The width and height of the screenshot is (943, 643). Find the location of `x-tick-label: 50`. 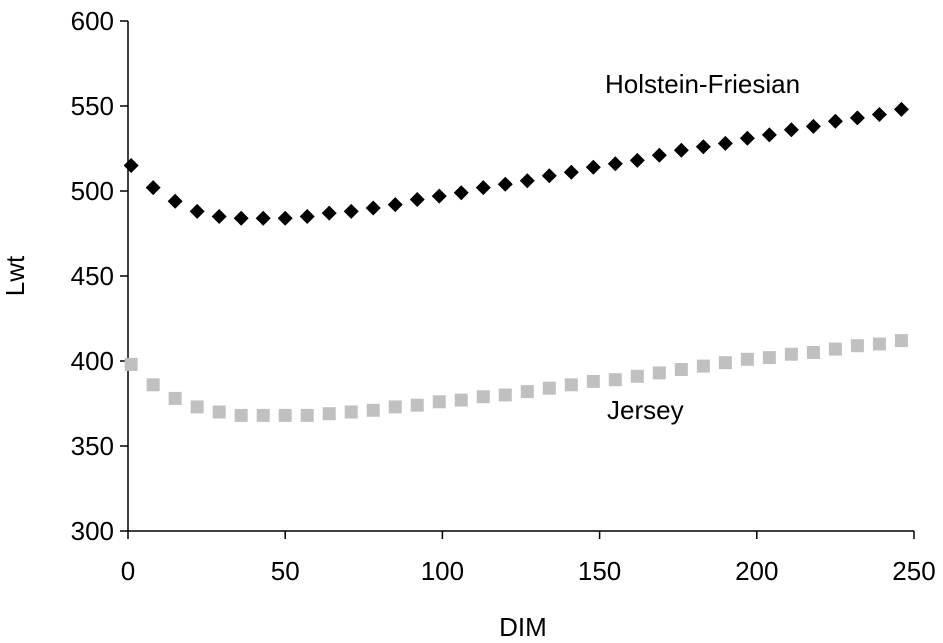

x-tick-label: 50 is located at coordinates (285, 571).